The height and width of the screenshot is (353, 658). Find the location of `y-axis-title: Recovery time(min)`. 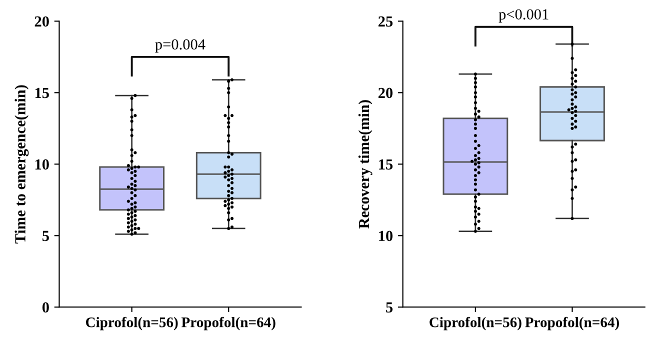

y-axis-title: Recovery time(min) is located at coordinates (365, 164).